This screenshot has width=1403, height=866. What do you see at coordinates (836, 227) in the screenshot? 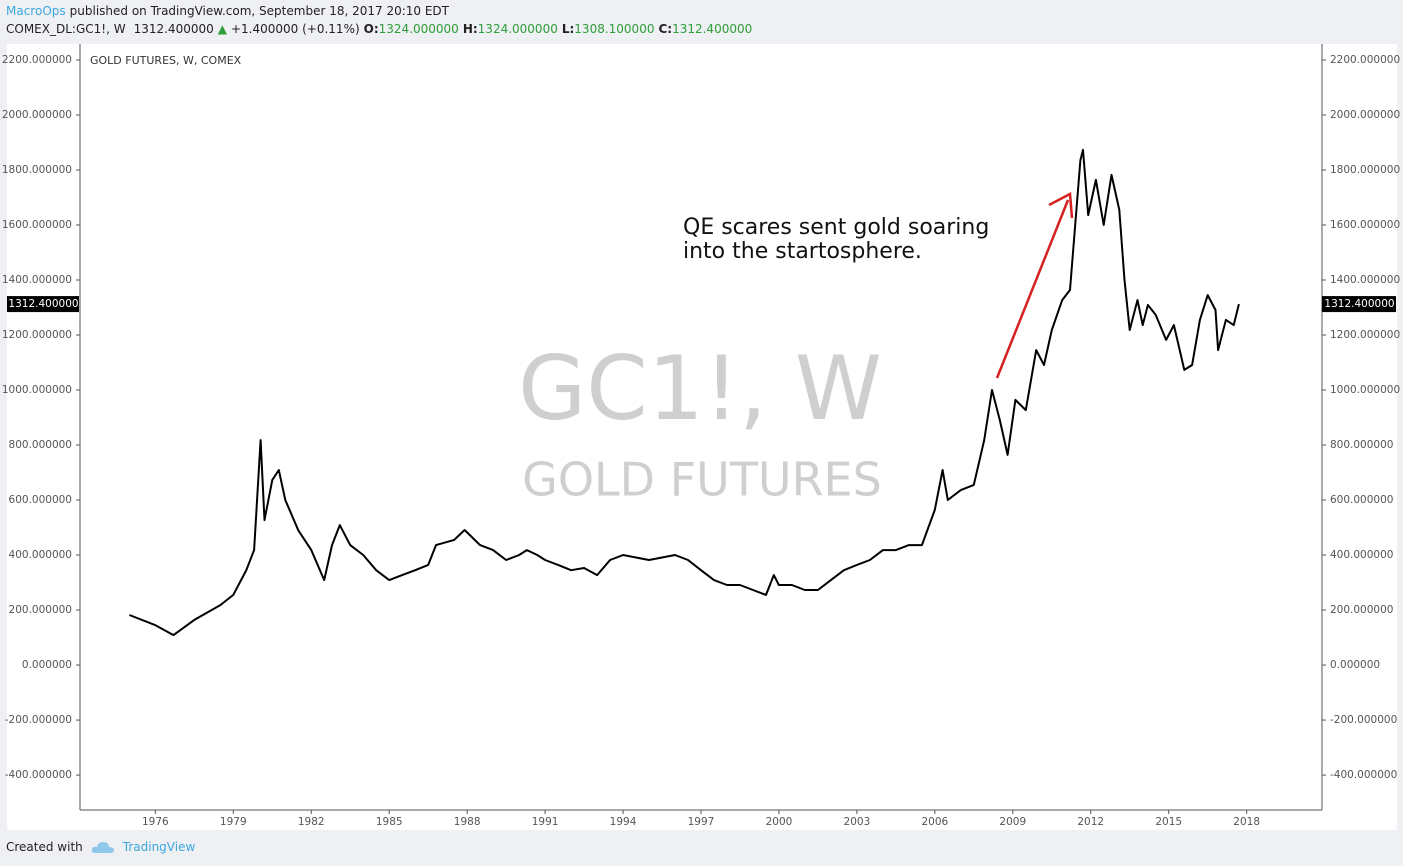
I see `annotation: QE scares sent gold soaring` at bounding box center [836, 227].